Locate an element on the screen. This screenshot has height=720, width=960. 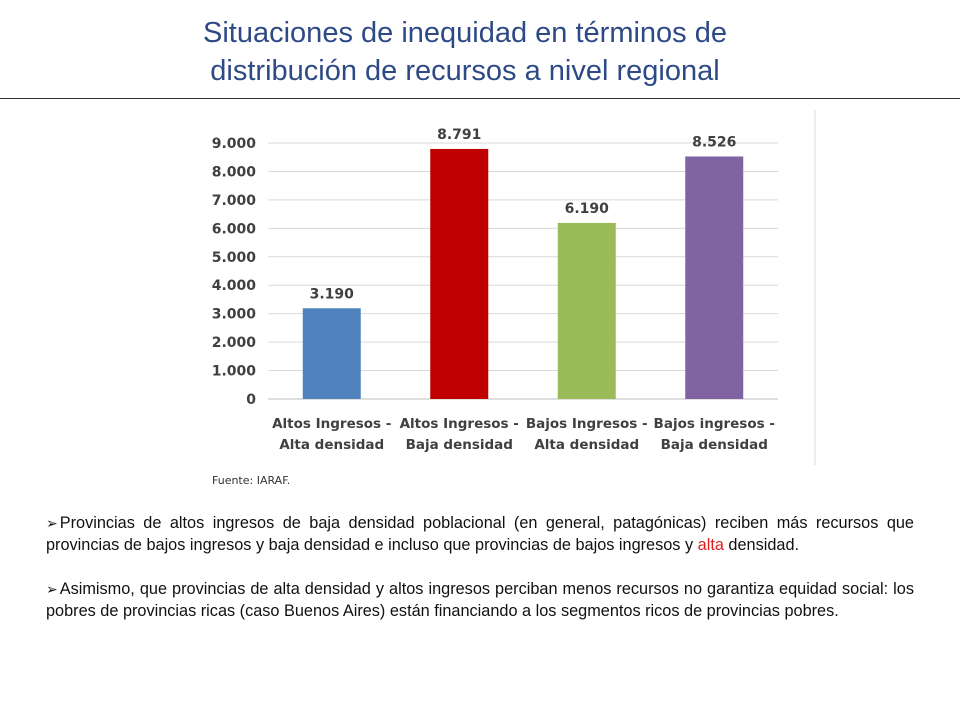
y-tick-label: 5.000 is located at coordinates (234, 258).